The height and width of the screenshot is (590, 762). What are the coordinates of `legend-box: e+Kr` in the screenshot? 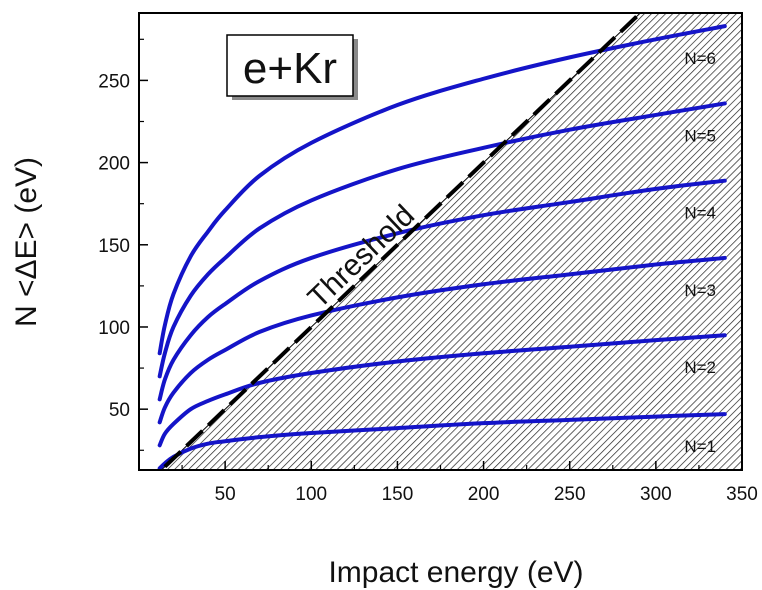 It's located at (292, 67).